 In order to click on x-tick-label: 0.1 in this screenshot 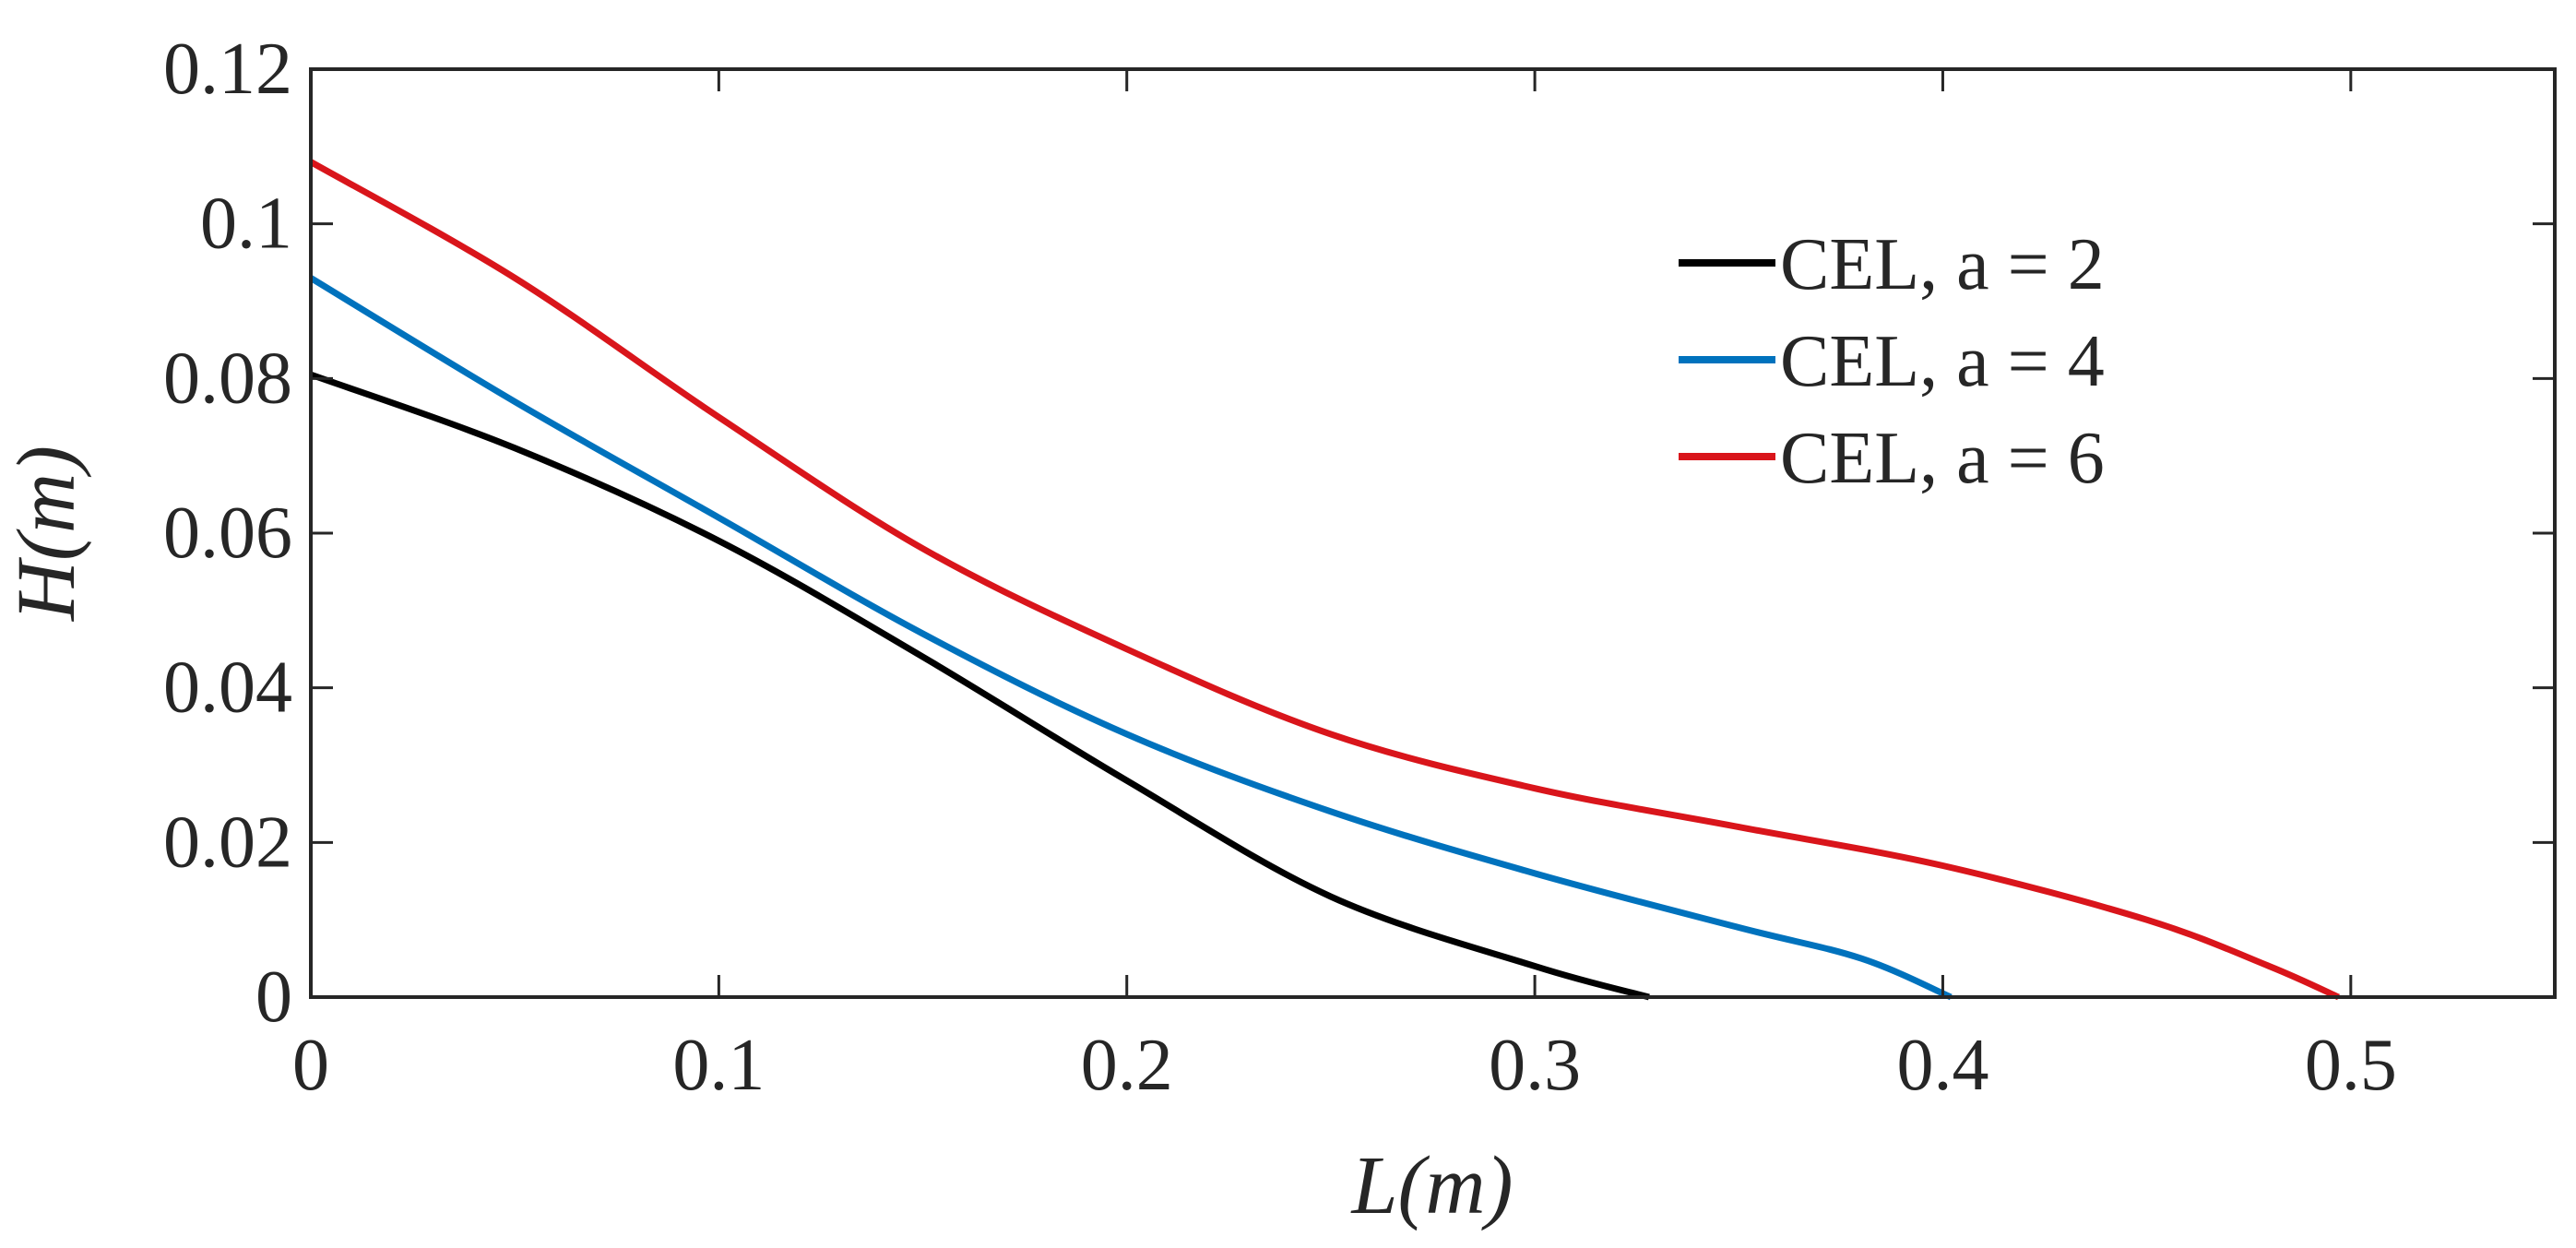, I will do `click(718, 1065)`.